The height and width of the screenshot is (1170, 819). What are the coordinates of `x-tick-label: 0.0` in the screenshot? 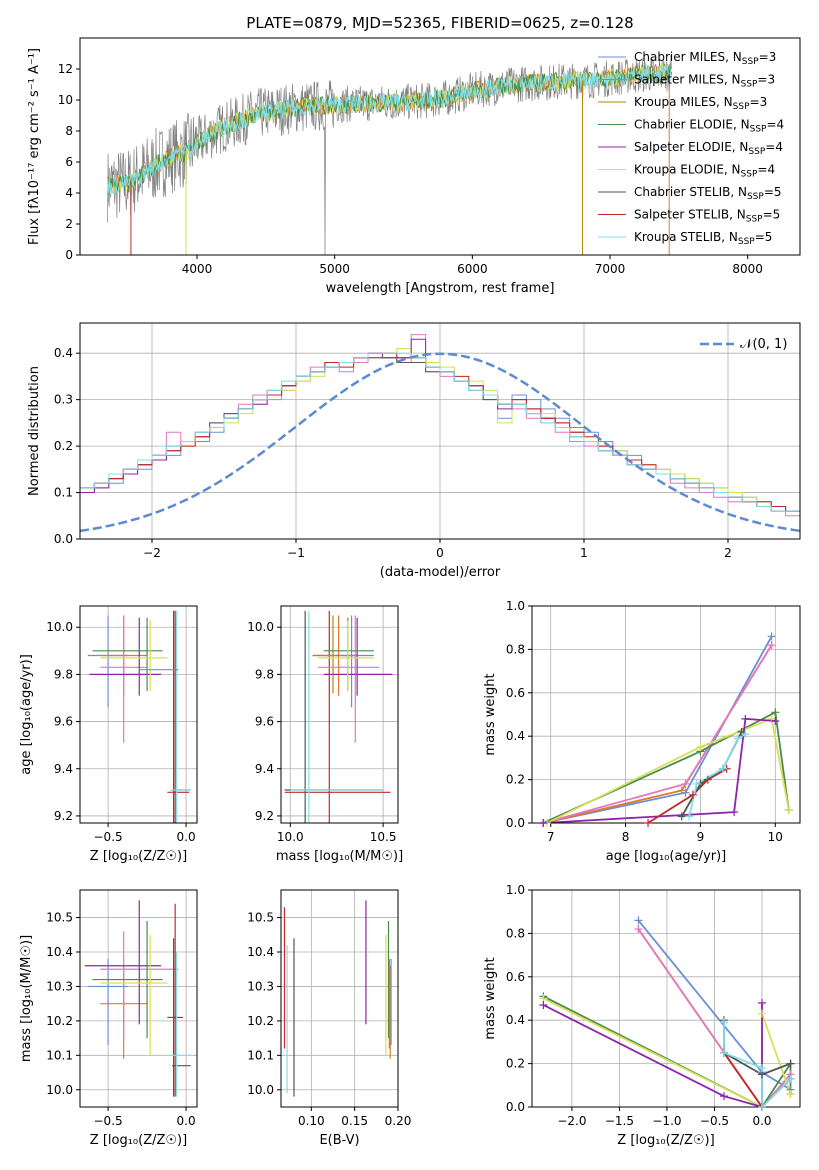 It's located at (186, 837).